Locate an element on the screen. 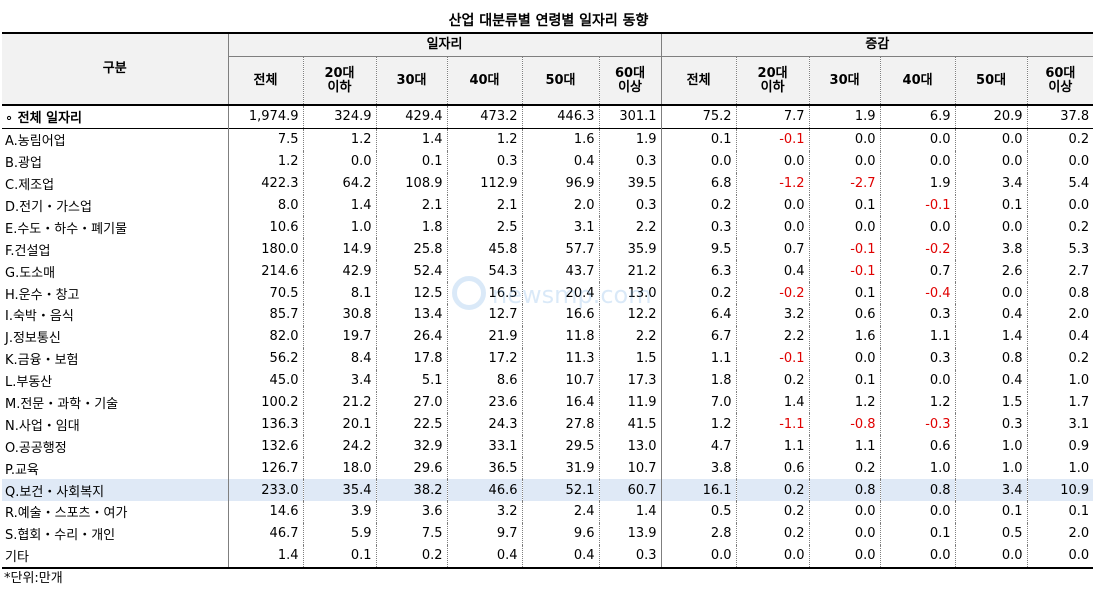 Image resolution: width=1097 pixels, height=592 pixels. jobs-cell: 16.4 is located at coordinates (560, 402).